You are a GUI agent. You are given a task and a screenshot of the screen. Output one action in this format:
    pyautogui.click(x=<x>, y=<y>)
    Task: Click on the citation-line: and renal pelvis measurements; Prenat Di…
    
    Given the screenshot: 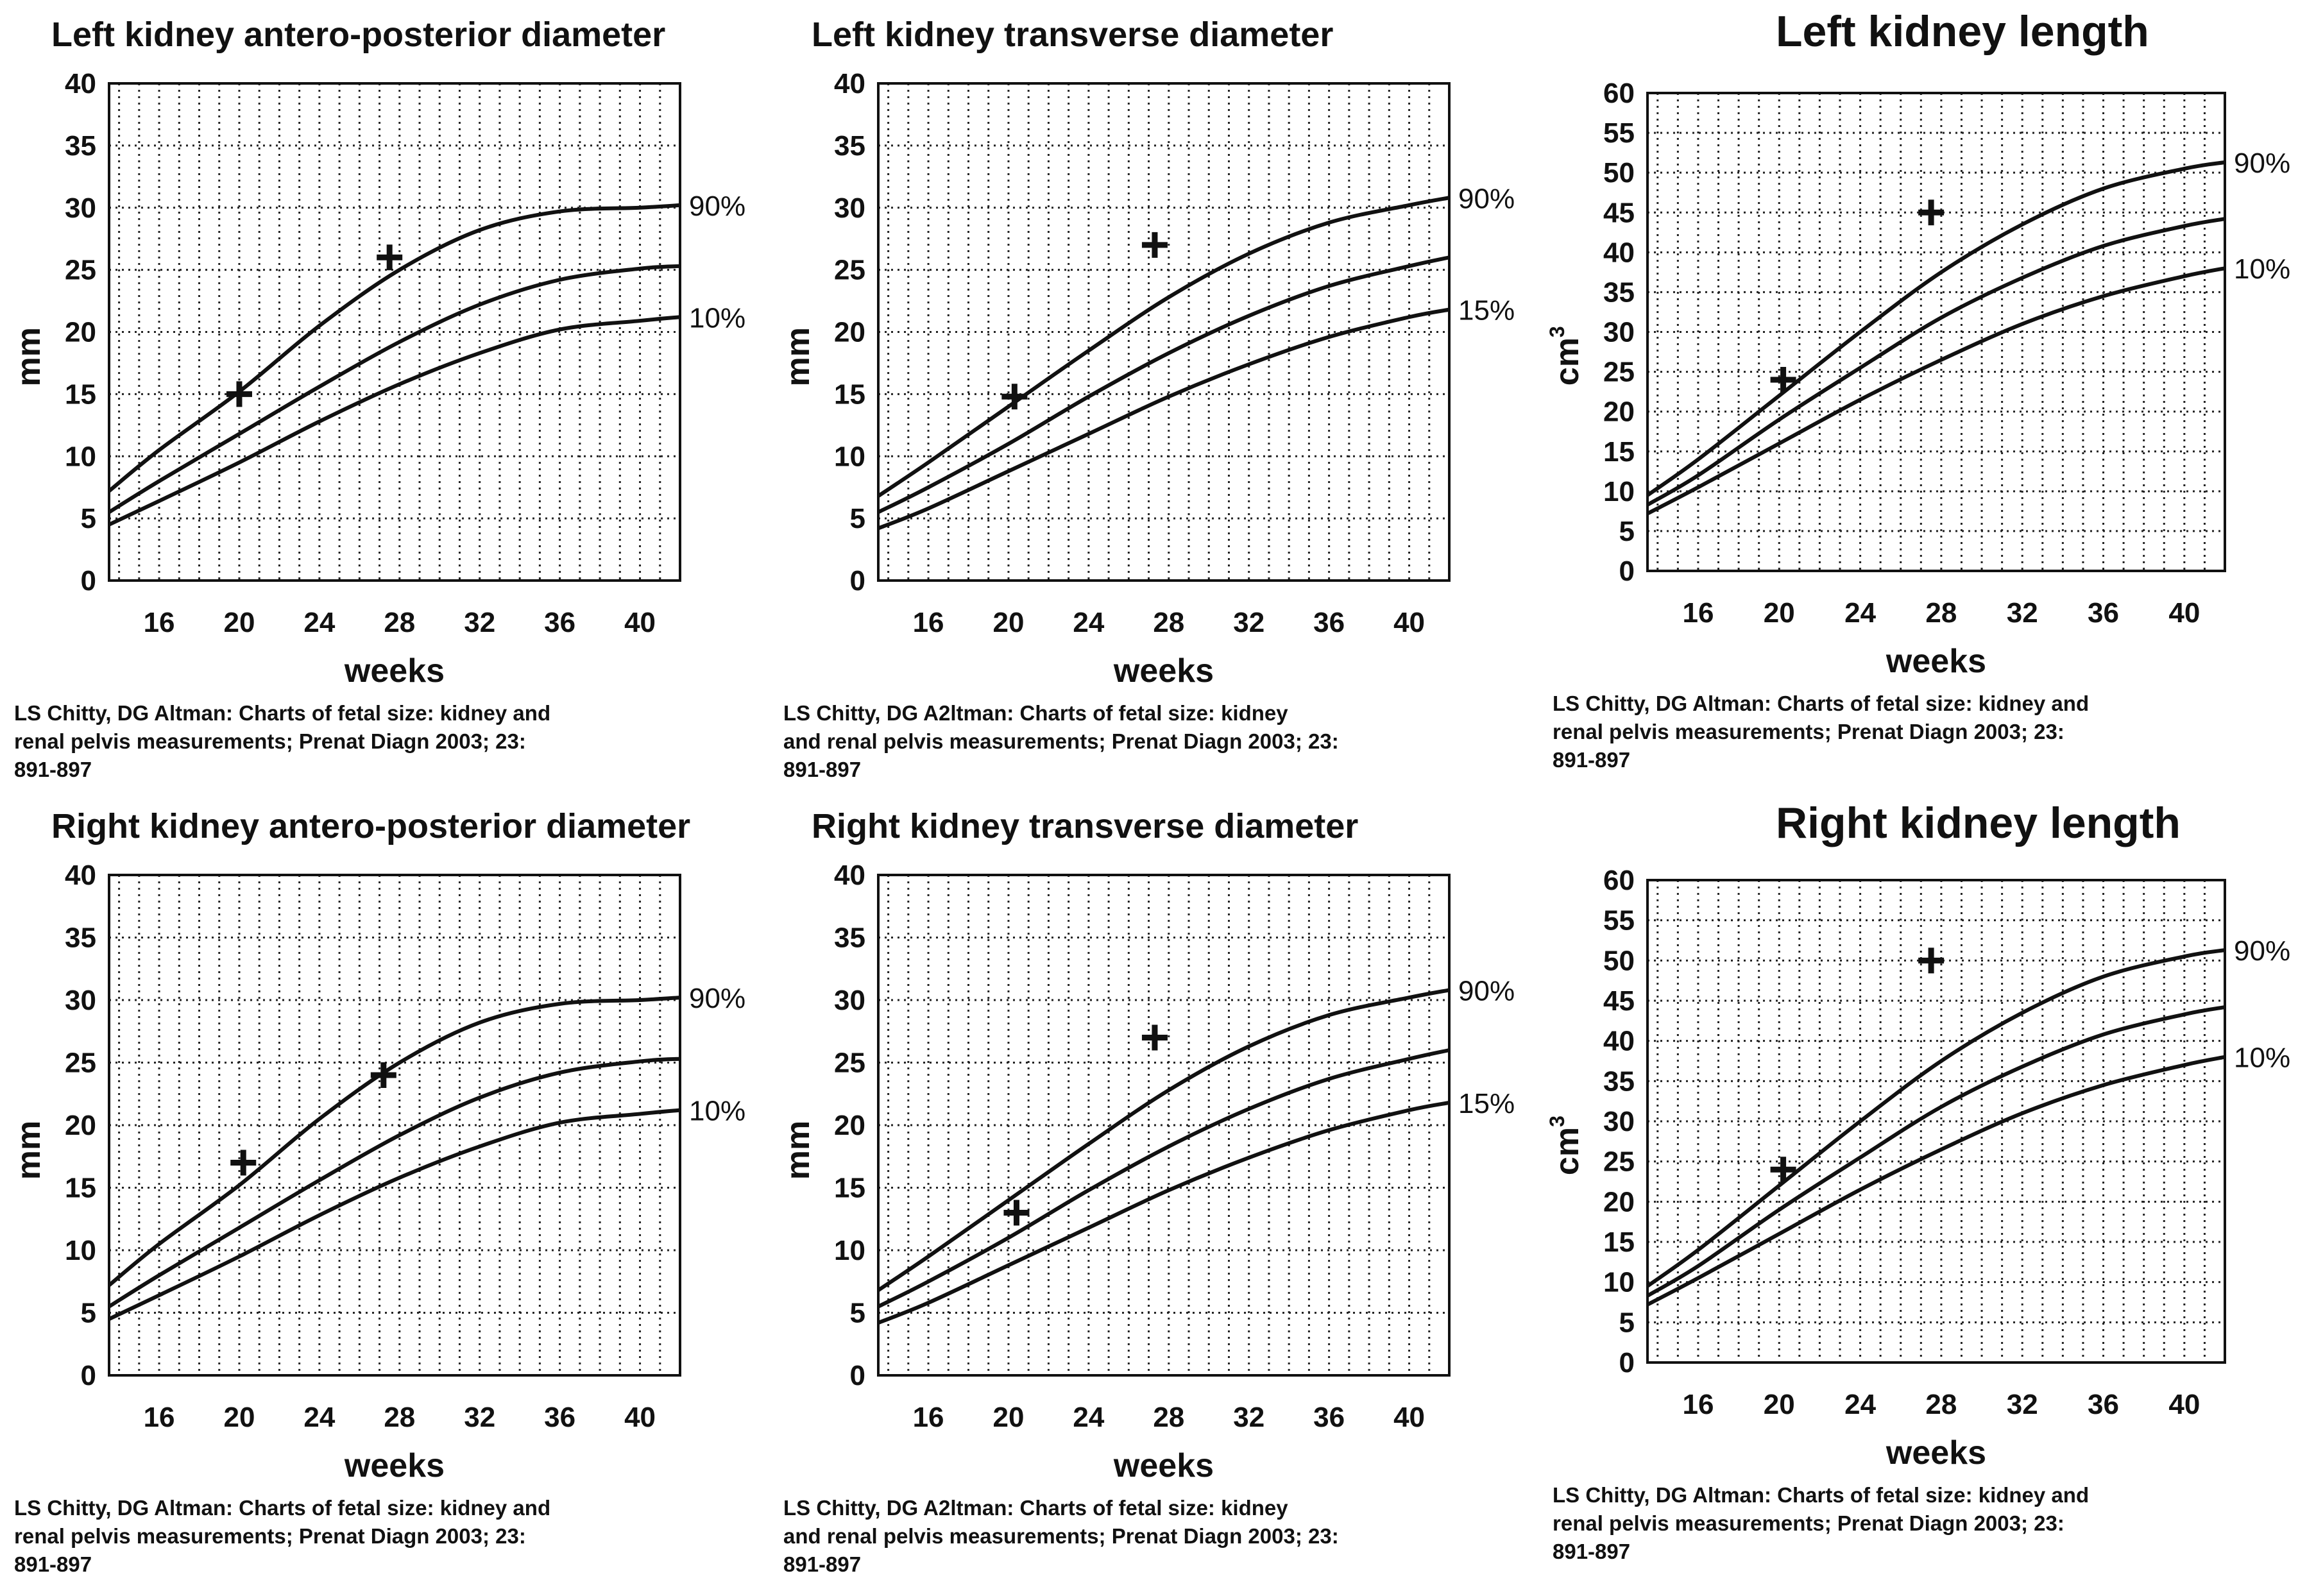 What is the action you would take?
    pyautogui.click(x=1061, y=741)
    